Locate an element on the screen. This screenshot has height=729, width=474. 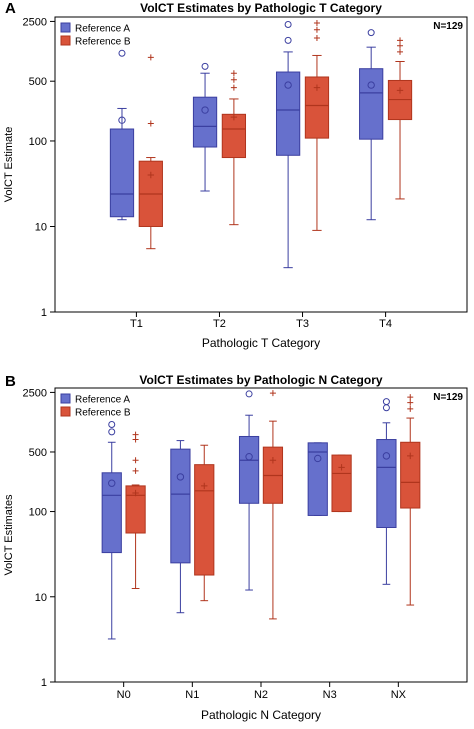
box-reference-a-n0 is located at coordinates (111, 530).